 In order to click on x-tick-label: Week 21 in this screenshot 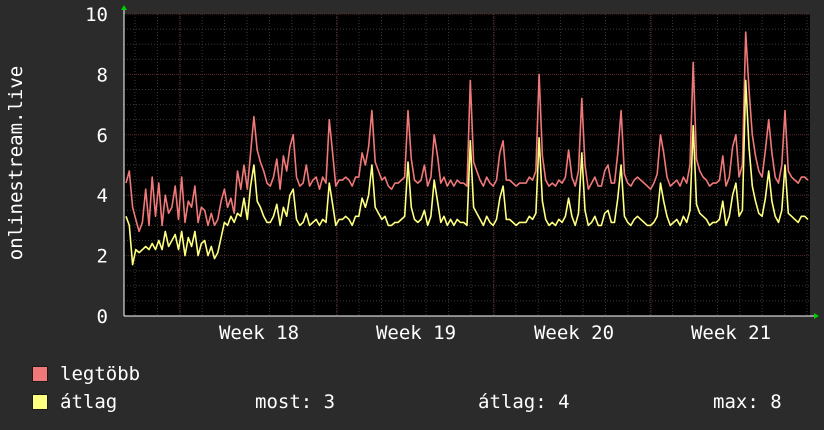, I will do `click(731, 333)`.